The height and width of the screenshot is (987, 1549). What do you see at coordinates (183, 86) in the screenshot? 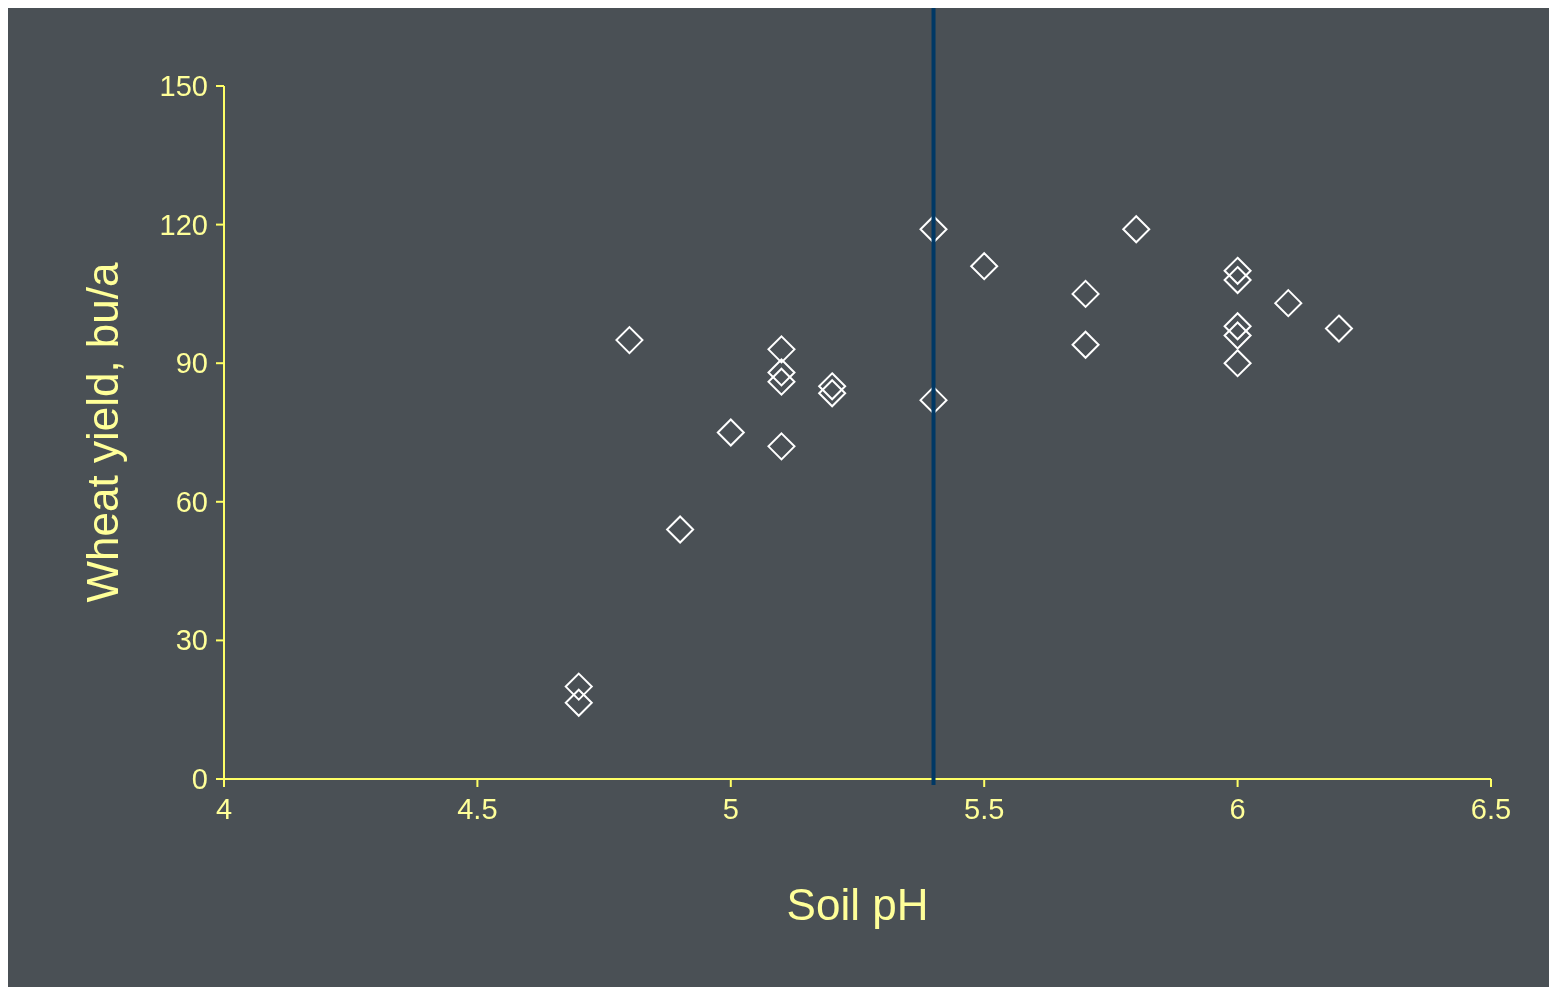
I see `y-tick-label: 150` at bounding box center [183, 86].